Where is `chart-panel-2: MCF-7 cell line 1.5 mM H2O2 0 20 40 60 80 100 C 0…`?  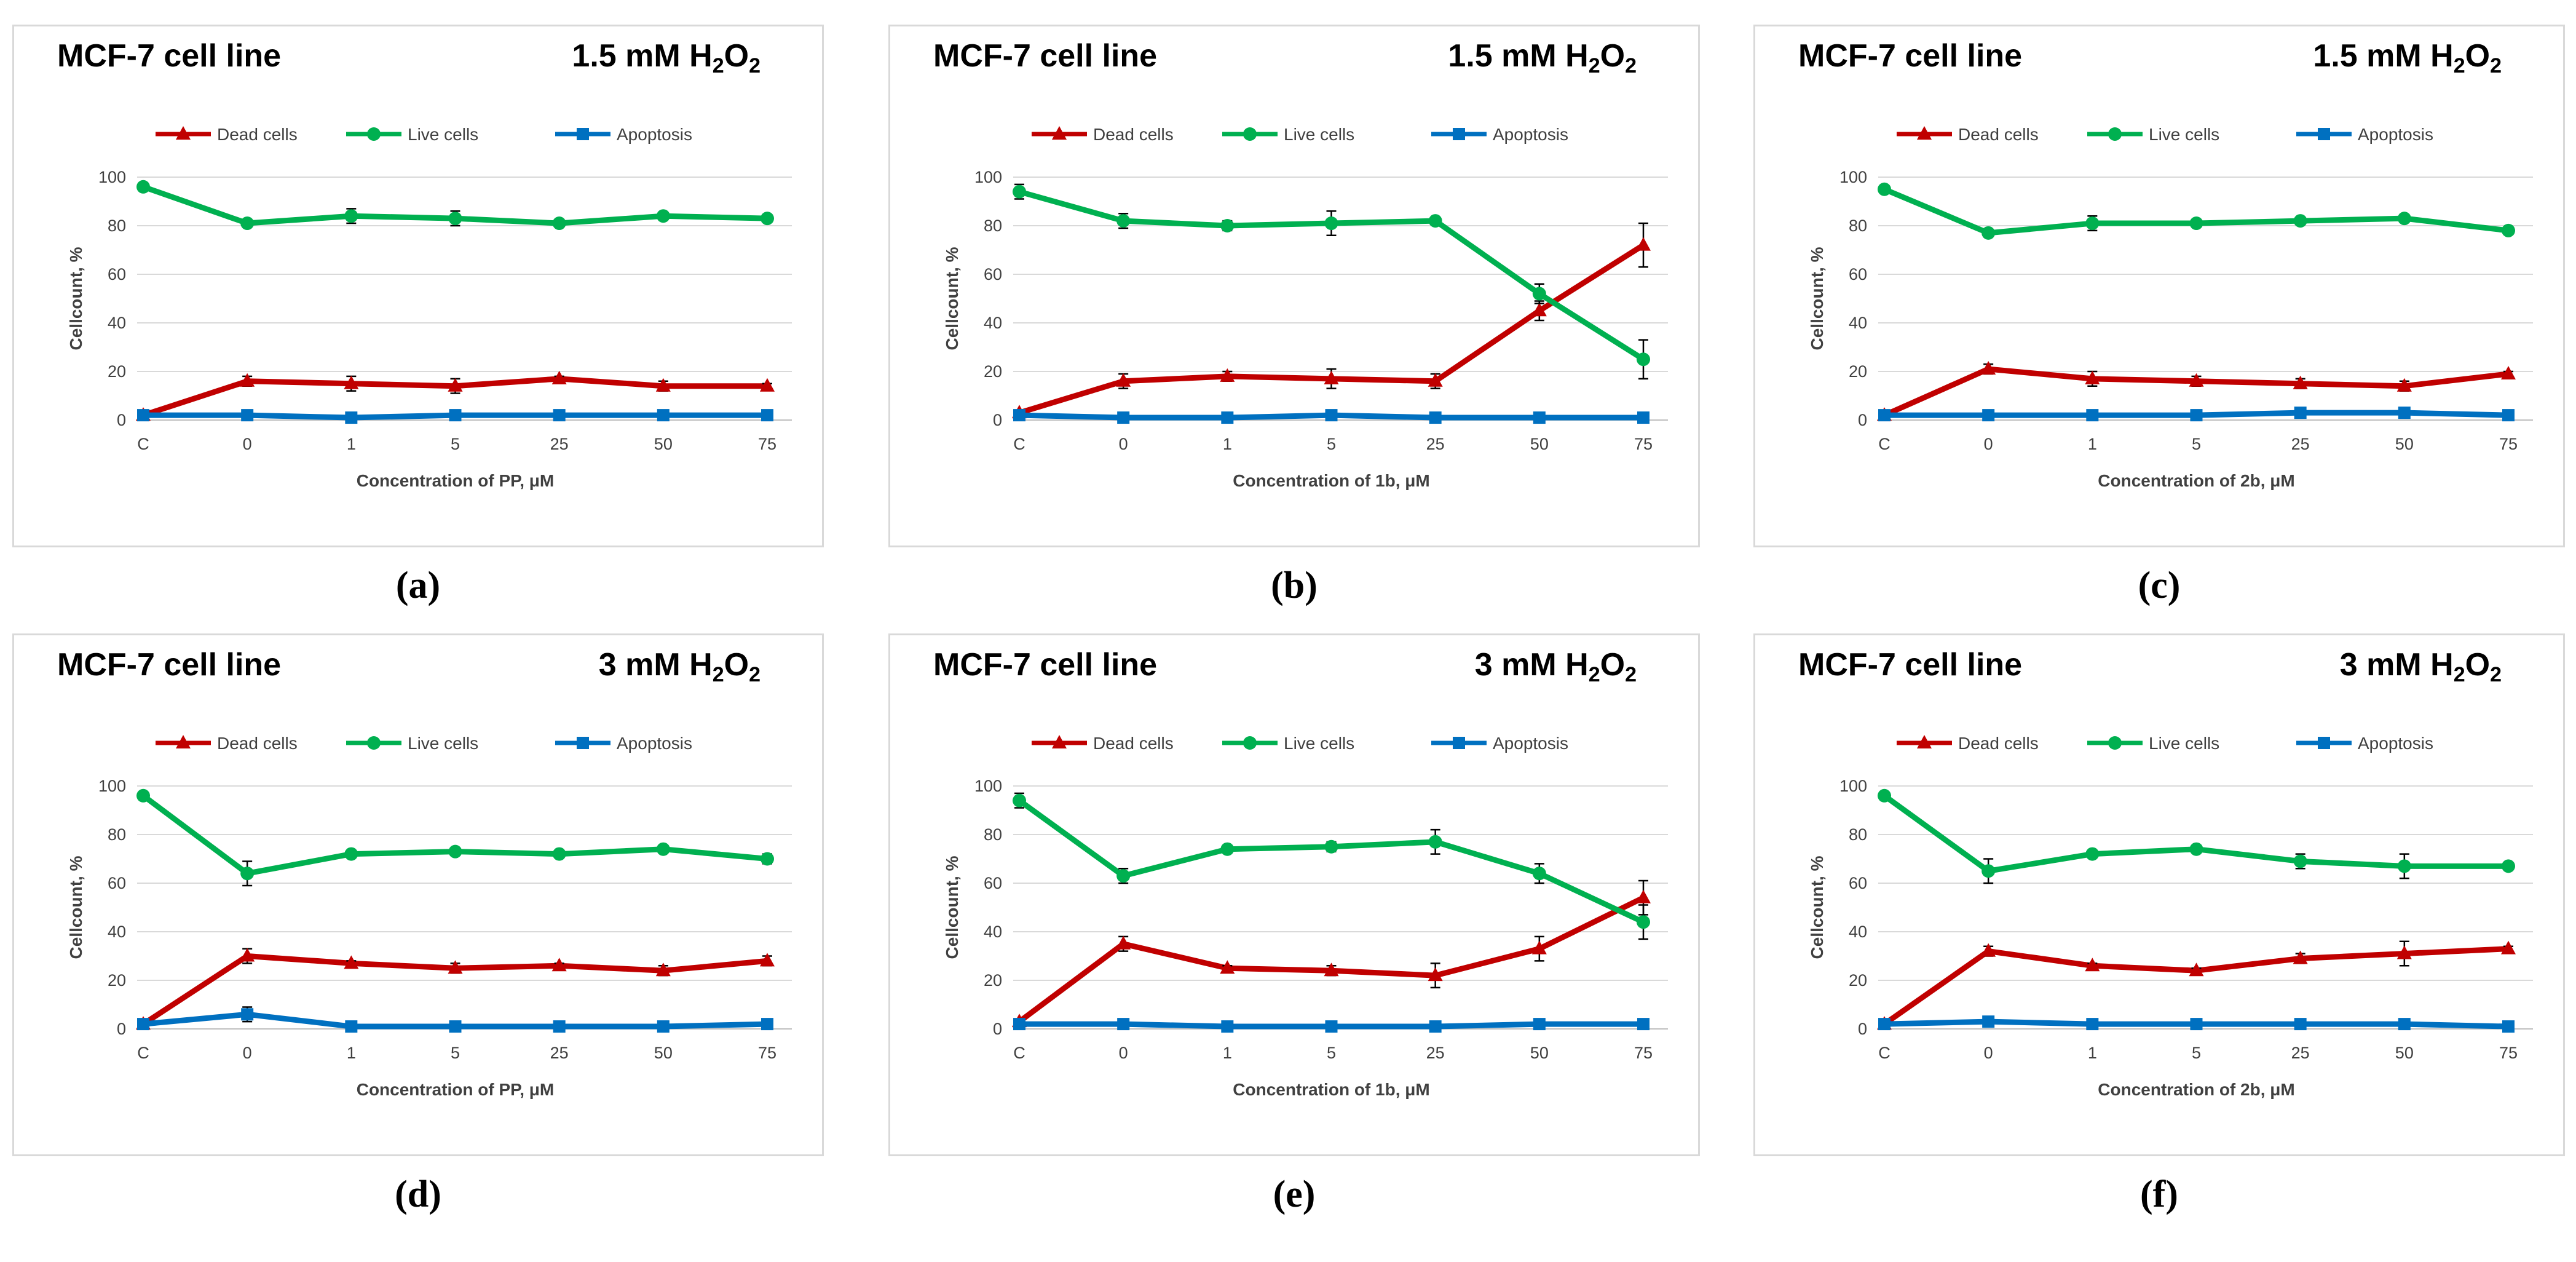
chart-panel-2: MCF-7 cell line 1.5 mM H2O2 0 20 40 60 80 100 C 0… is located at coordinates (1294, 286).